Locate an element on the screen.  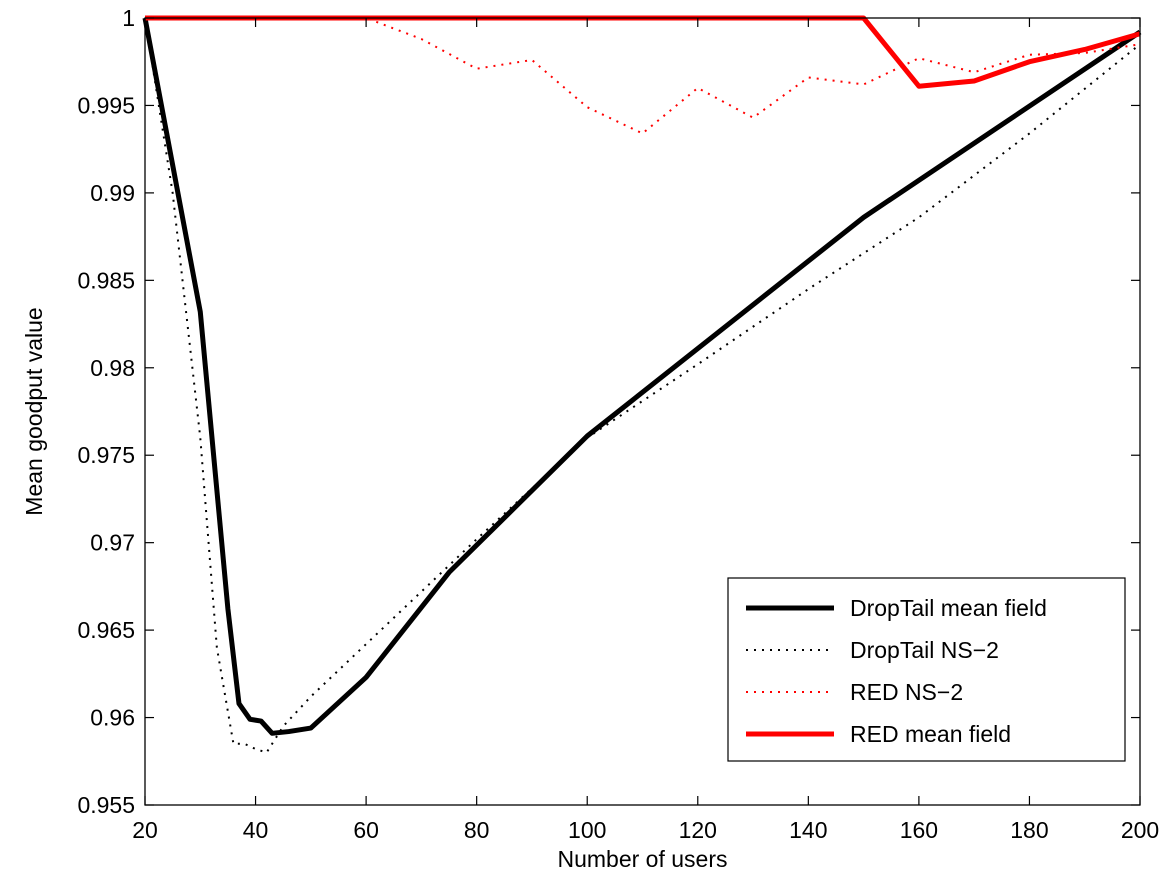
x-tick-label: 40 is located at coordinates (256, 830).